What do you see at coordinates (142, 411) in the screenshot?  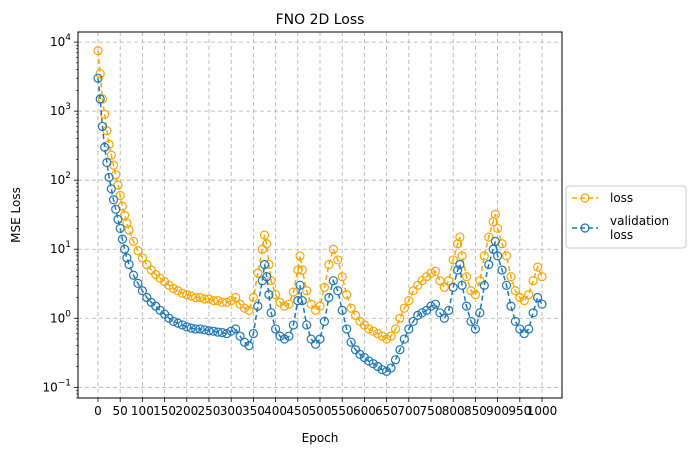 I see `x-tick-label: 100` at bounding box center [142, 411].